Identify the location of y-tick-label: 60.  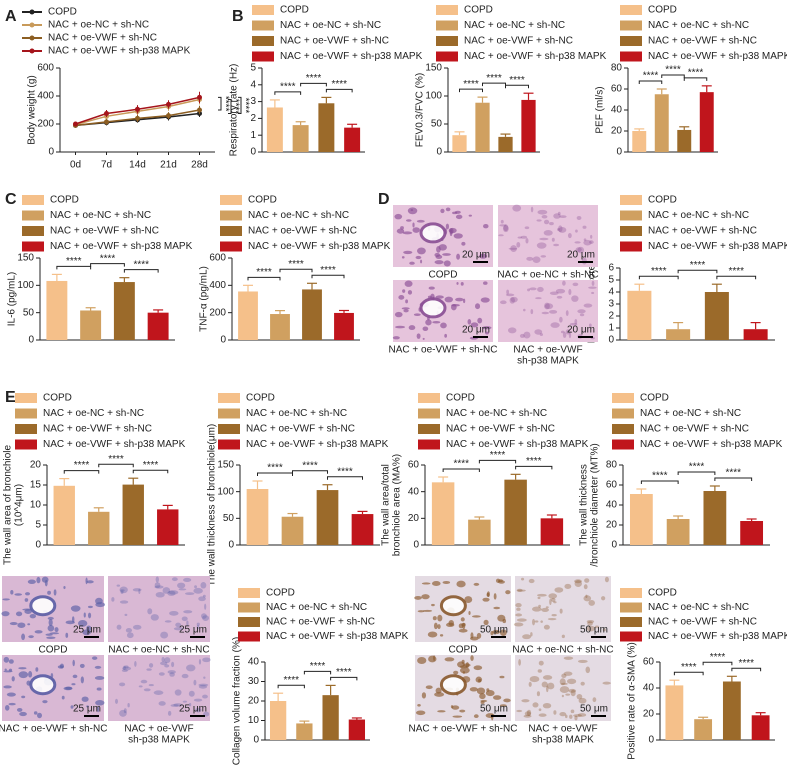
(649, 662).